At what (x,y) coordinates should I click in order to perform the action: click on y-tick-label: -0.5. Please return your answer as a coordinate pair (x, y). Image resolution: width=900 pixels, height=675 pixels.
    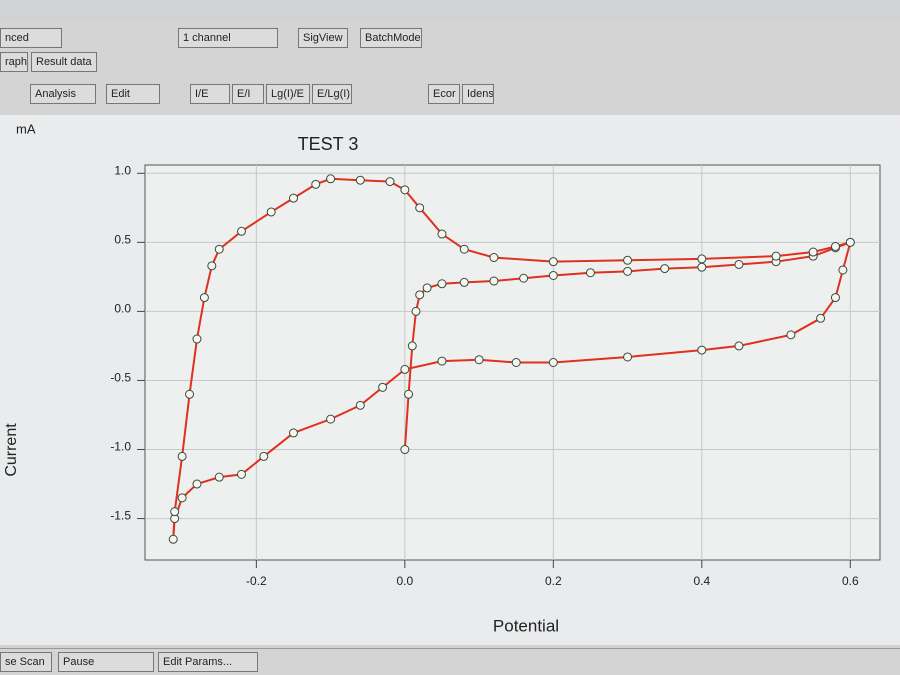
    Looking at the image, I should click on (120, 378).